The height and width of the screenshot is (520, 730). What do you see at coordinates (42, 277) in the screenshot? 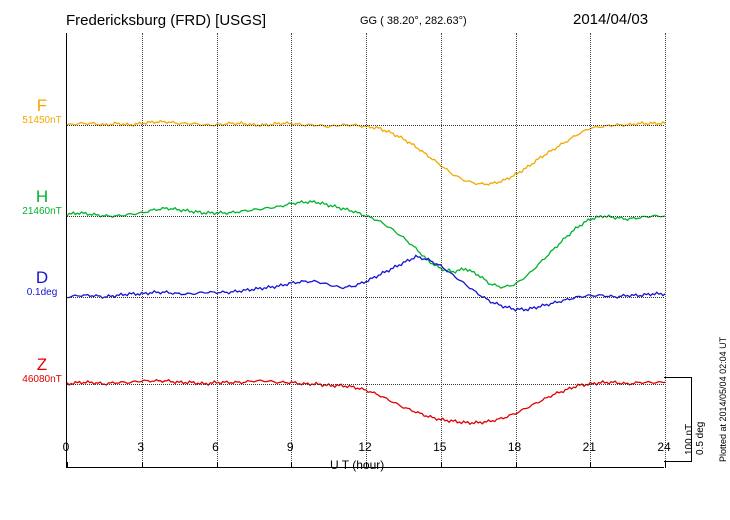
I see `series-name-d: D` at bounding box center [42, 277].